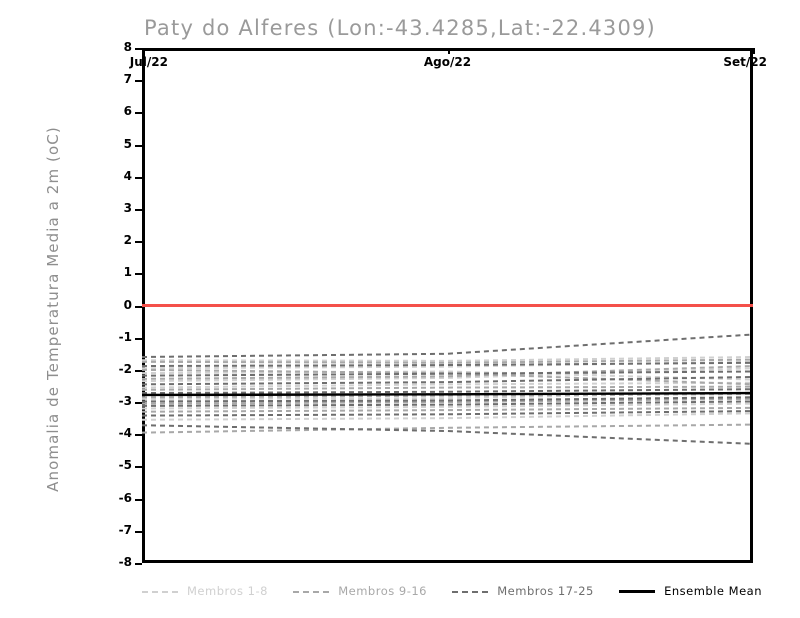 This screenshot has width=800, height=618. I want to click on y-tick-label: 1, so click(127, 272).